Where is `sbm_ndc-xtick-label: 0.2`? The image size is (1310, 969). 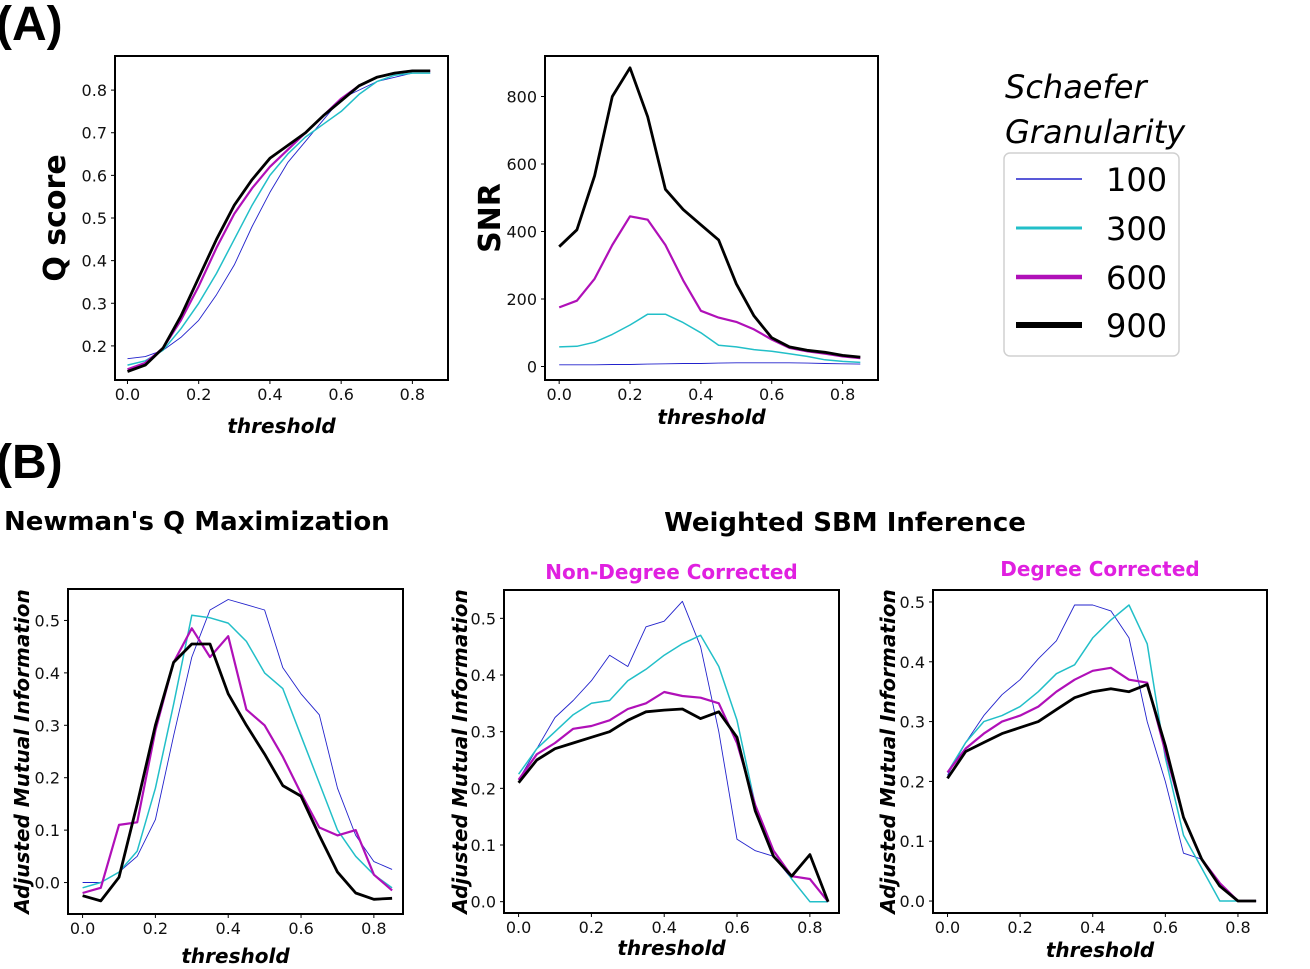
sbm_ndc-xtick-label: 0.2 is located at coordinates (591, 927).